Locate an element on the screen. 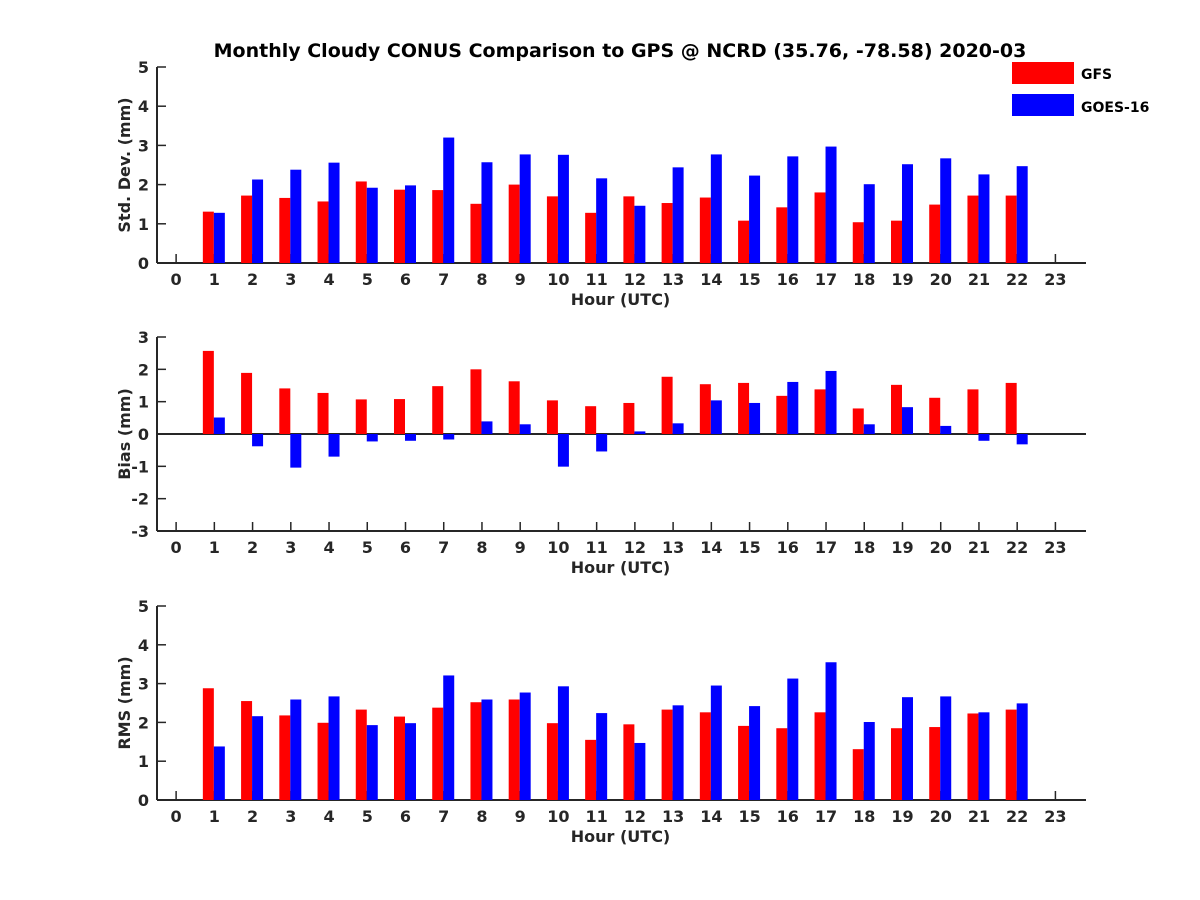 This screenshot has height=900, width=1200. legend: GFS GOES-16 is located at coordinates (1080, 89).